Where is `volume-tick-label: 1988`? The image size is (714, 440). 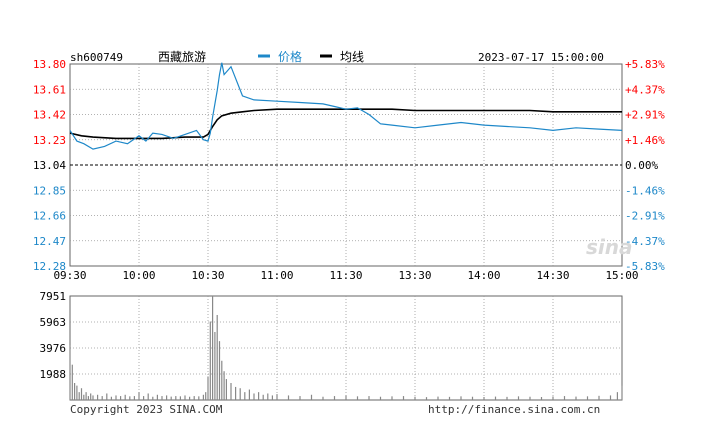 volume-tick-label: 1988 is located at coordinates (53, 374).